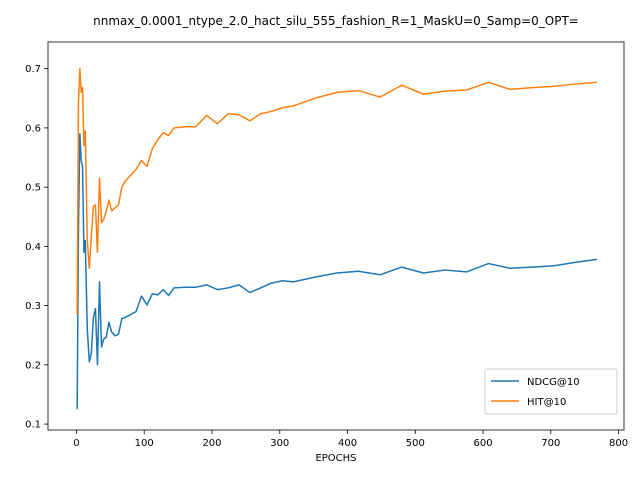 The height and width of the screenshot is (480, 640). I want to click on x-tick-label: 300, so click(279, 443).